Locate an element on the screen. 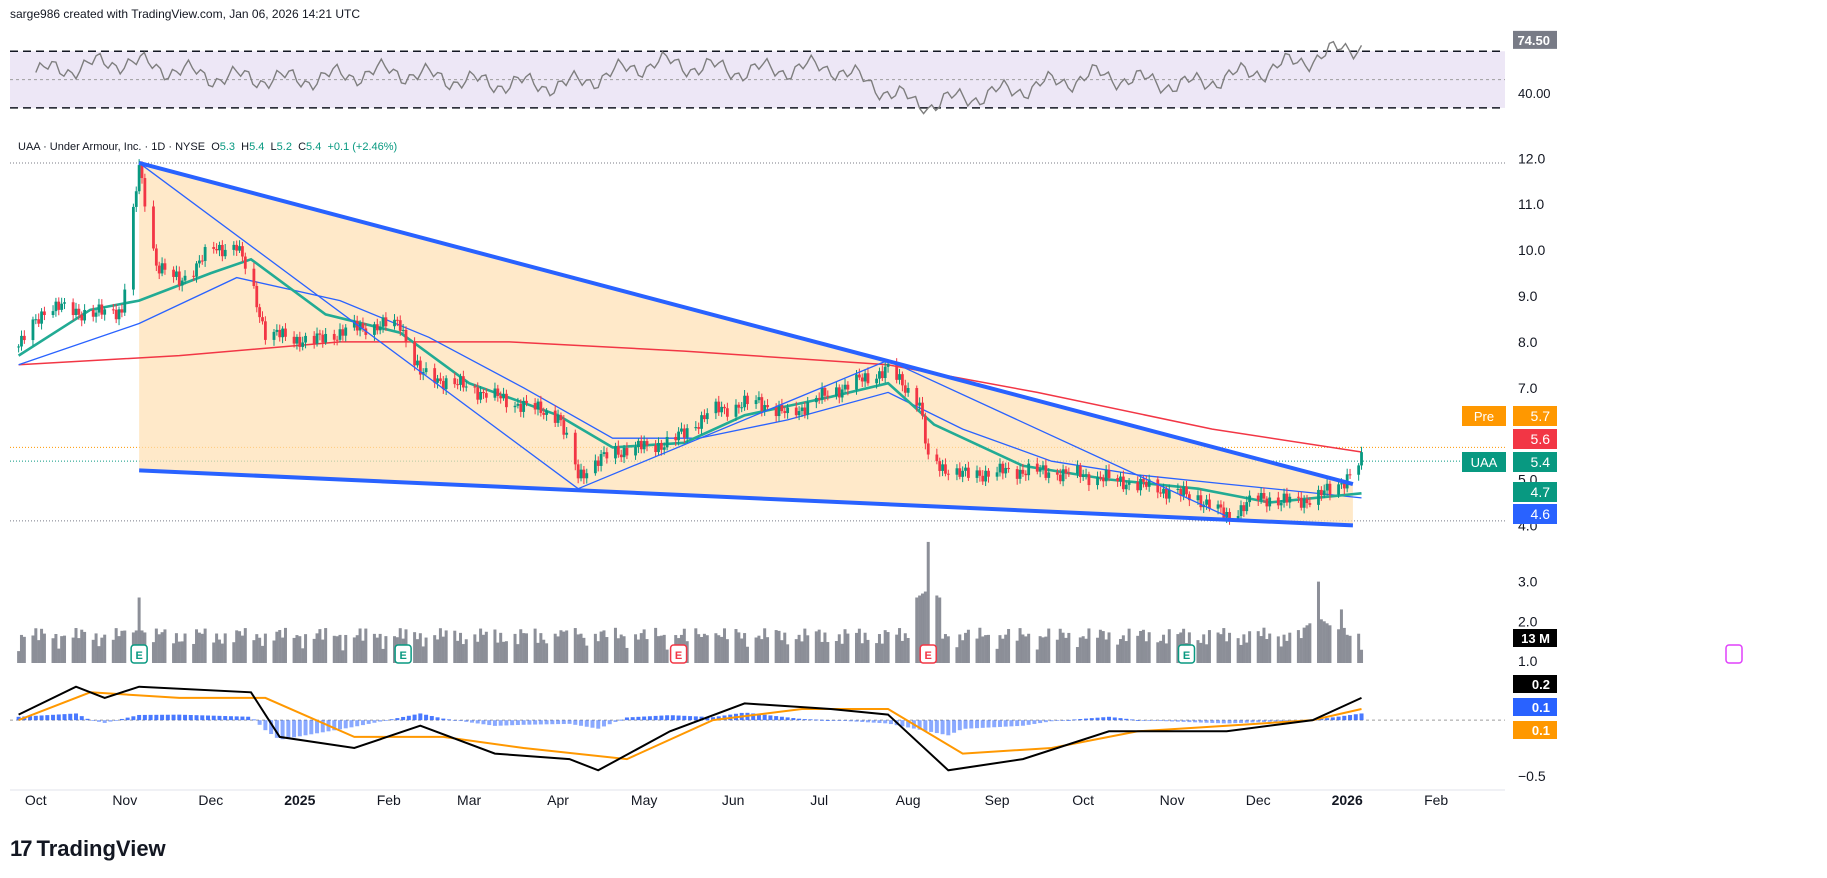 This screenshot has width=1827, height=878. macd-last-value-1: 0.1 is located at coordinates (1541, 707).